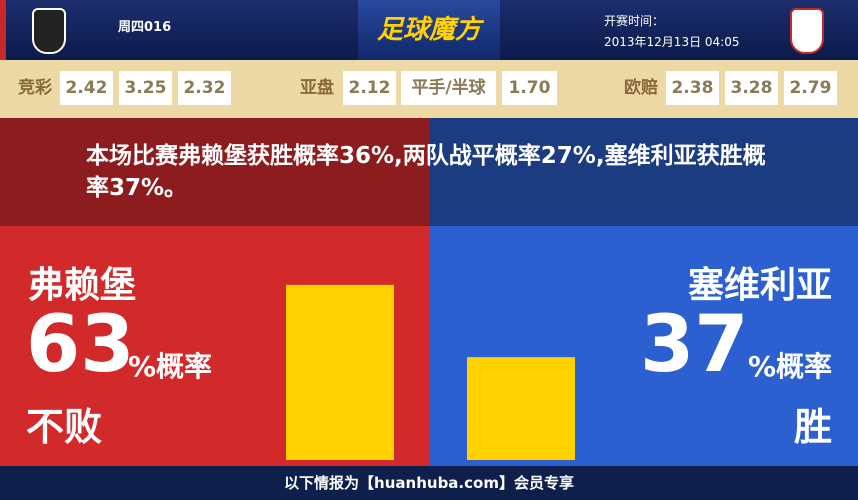 This screenshot has width=858, height=500. Describe the element at coordinates (807, 31) in the screenshot. I see `away-logo` at that location.